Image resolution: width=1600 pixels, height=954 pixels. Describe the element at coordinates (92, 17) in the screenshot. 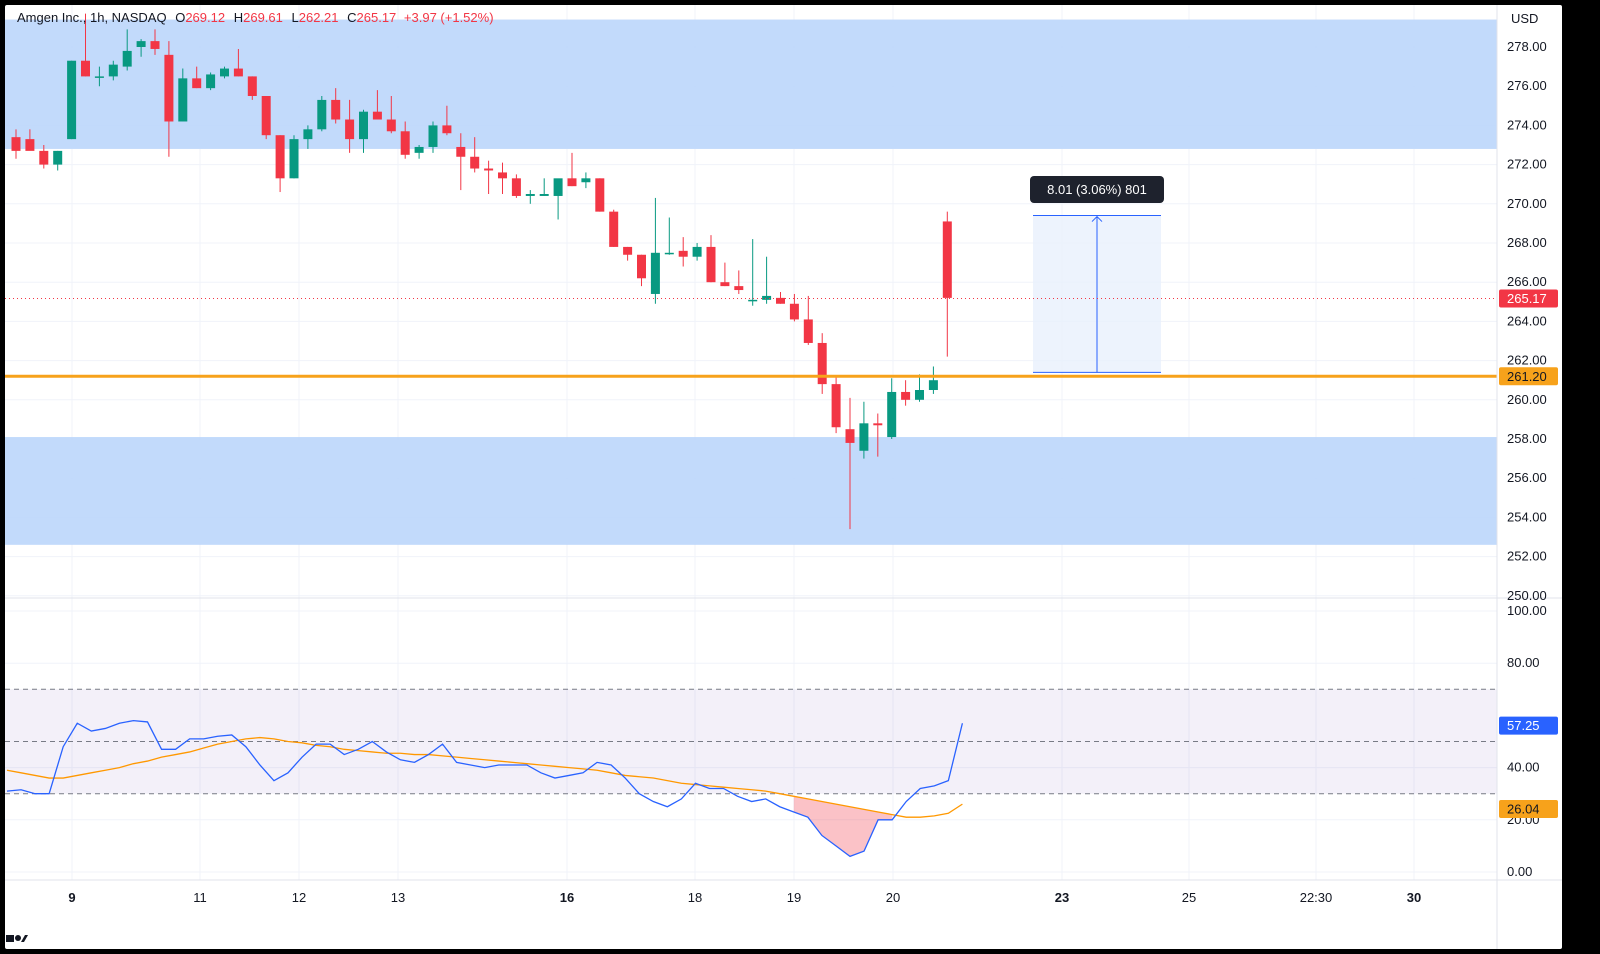

I see `symbol-title: Amgen Inc., 1h, NASDAQ` at that location.